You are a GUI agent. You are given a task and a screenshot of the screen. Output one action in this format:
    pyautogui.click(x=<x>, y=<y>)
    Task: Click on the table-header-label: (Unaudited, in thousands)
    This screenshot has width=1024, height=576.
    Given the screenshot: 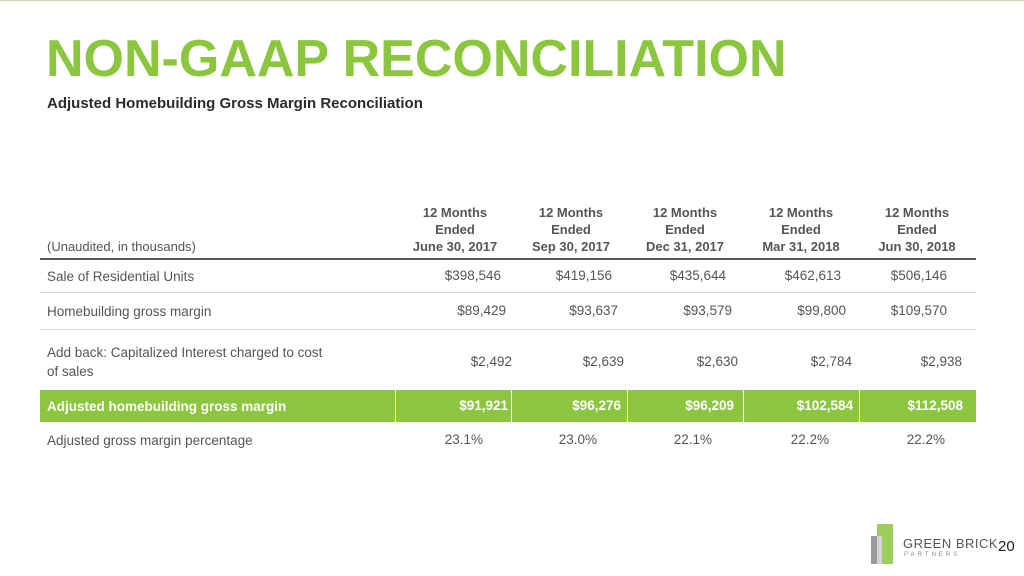 What is the action you would take?
    pyautogui.click(x=121, y=246)
    